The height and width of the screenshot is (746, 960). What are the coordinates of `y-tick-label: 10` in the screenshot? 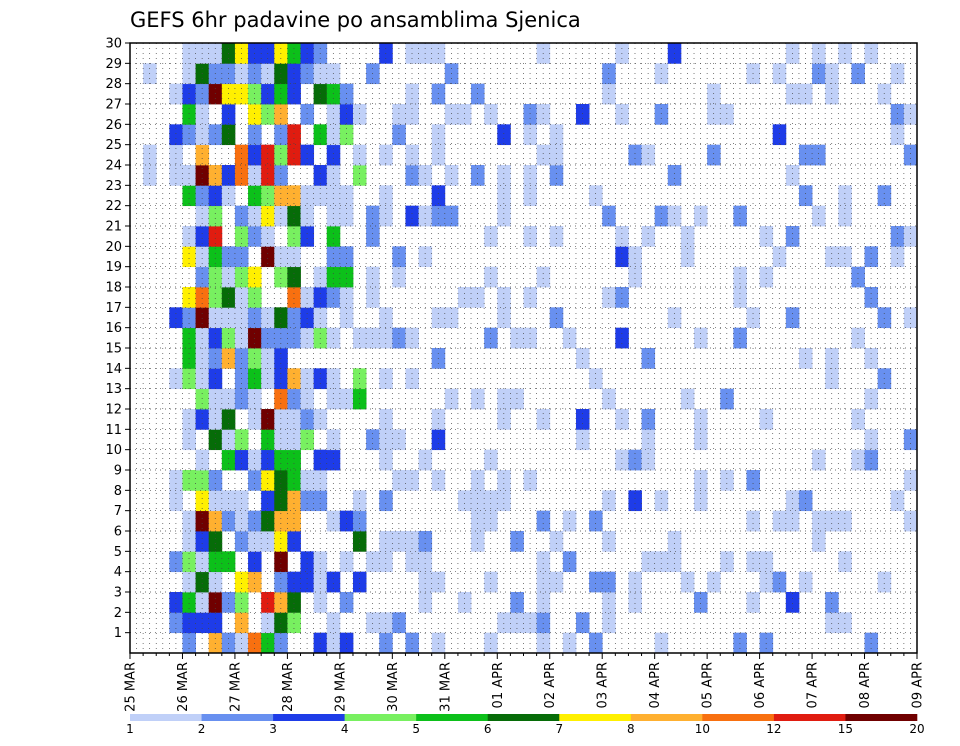 It's located at (113, 450).